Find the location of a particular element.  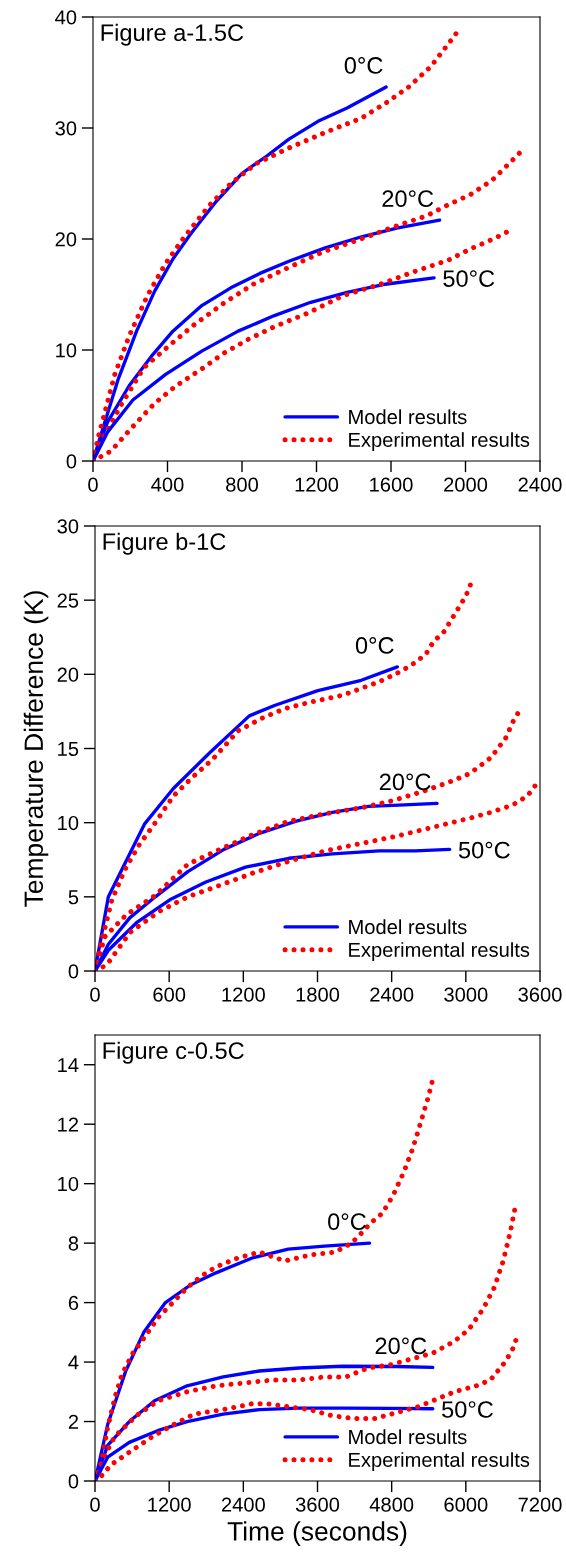

y-tick-label: 4 is located at coordinates (73, 1362).